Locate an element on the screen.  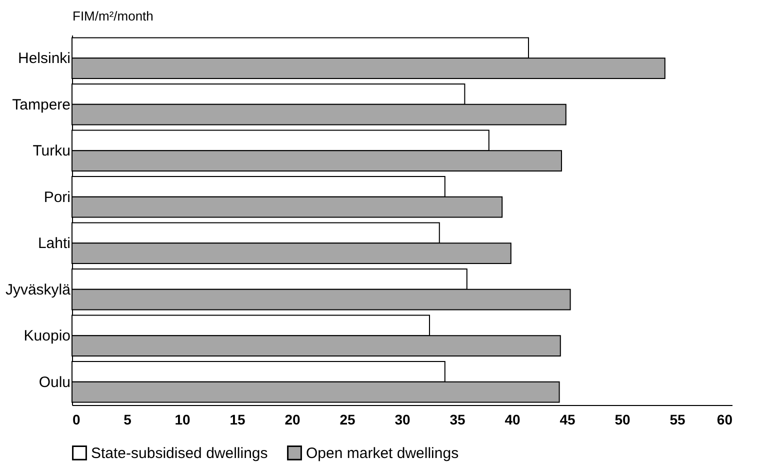
legend-label: State-subsidised dwellings is located at coordinates (179, 453).